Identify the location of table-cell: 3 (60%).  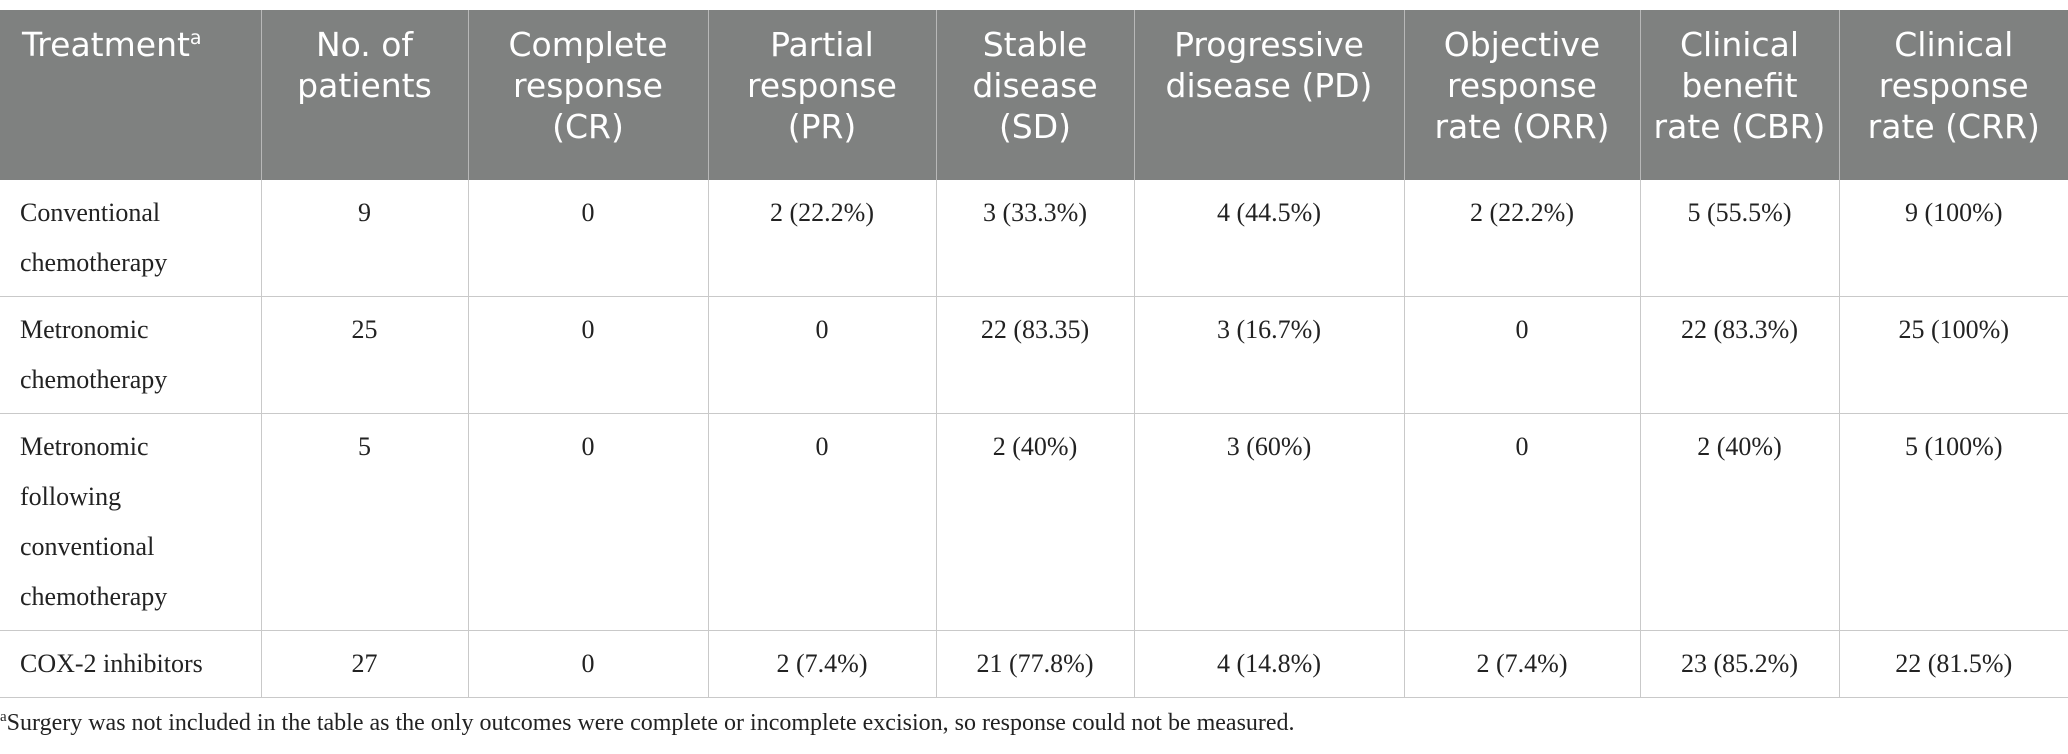
(1269, 522).